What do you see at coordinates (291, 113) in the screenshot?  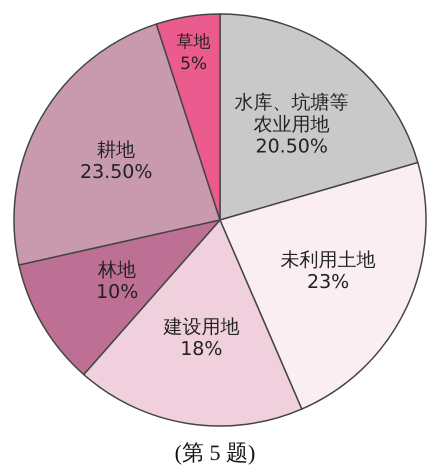 I see `slice-label: 水库、坑塘等农业用地` at bounding box center [291, 113].